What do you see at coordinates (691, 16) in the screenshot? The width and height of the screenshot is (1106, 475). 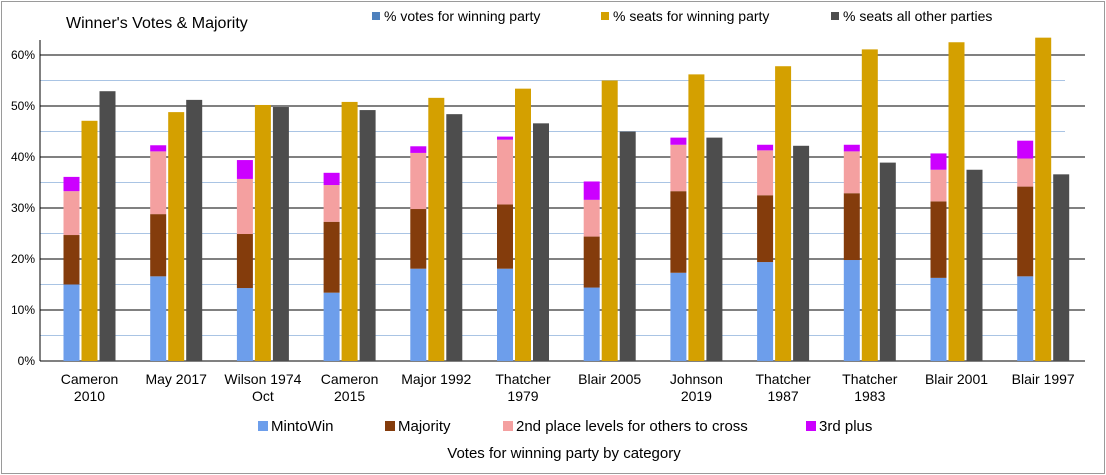 I see `legend-label: % seats for winning party` at bounding box center [691, 16].